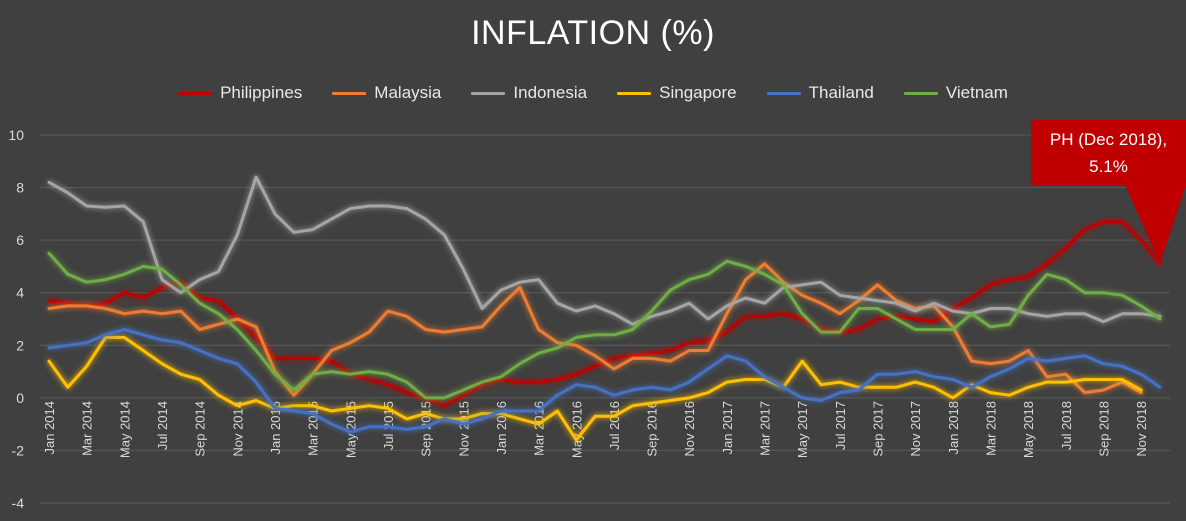  Describe the element at coordinates (1108, 139) in the screenshot. I see `annotation-label-line1: PH (Dec 2018),` at that location.